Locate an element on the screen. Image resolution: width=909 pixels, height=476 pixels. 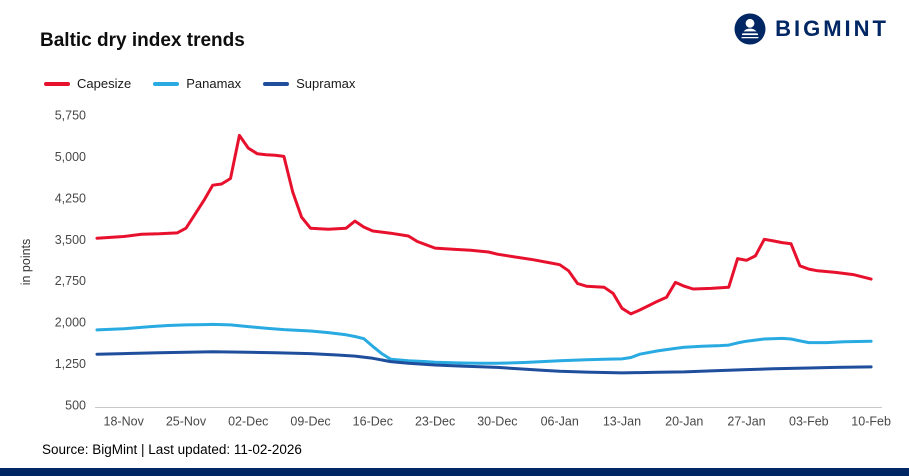
x-tick-label: 06-Jan is located at coordinates (560, 422).